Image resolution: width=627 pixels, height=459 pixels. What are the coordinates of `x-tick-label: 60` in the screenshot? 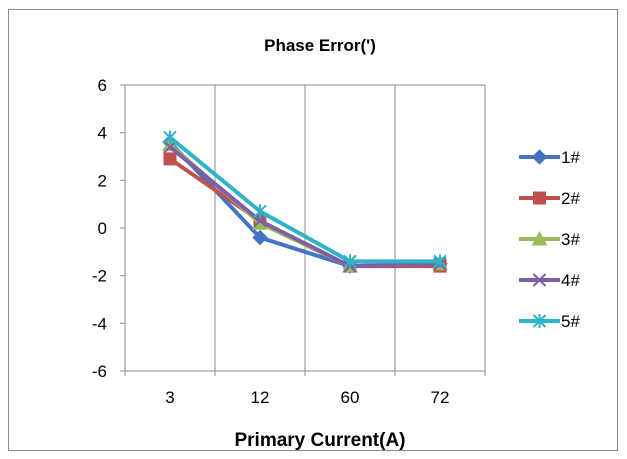 It's located at (350, 397).